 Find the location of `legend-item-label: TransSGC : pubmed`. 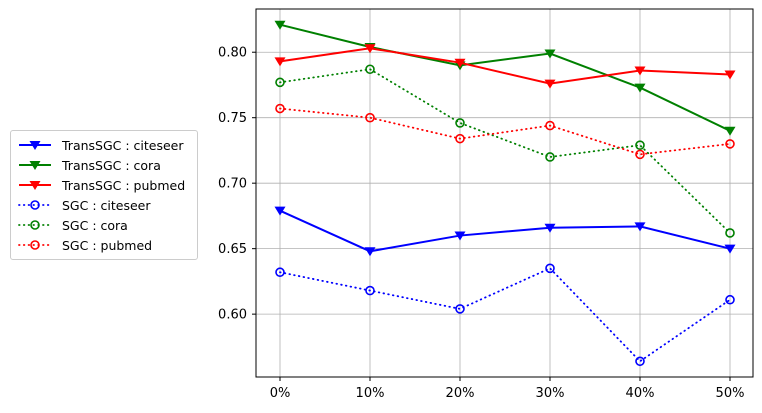

legend-item-label: TransSGC : pubmed is located at coordinates (124, 185).